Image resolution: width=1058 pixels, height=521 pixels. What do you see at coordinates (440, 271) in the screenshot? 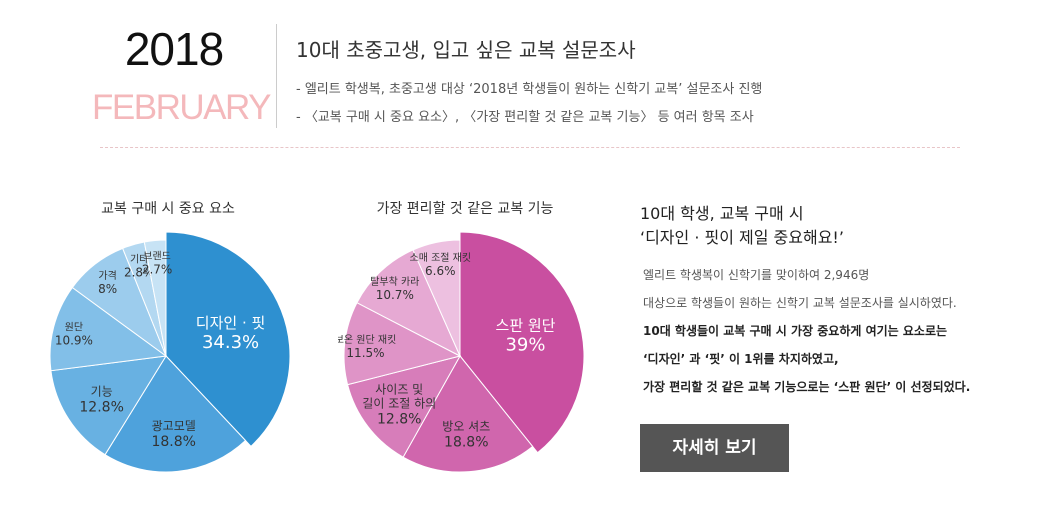
I see `chart2-value-5: 6.6%` at bounding box center [440, 271].